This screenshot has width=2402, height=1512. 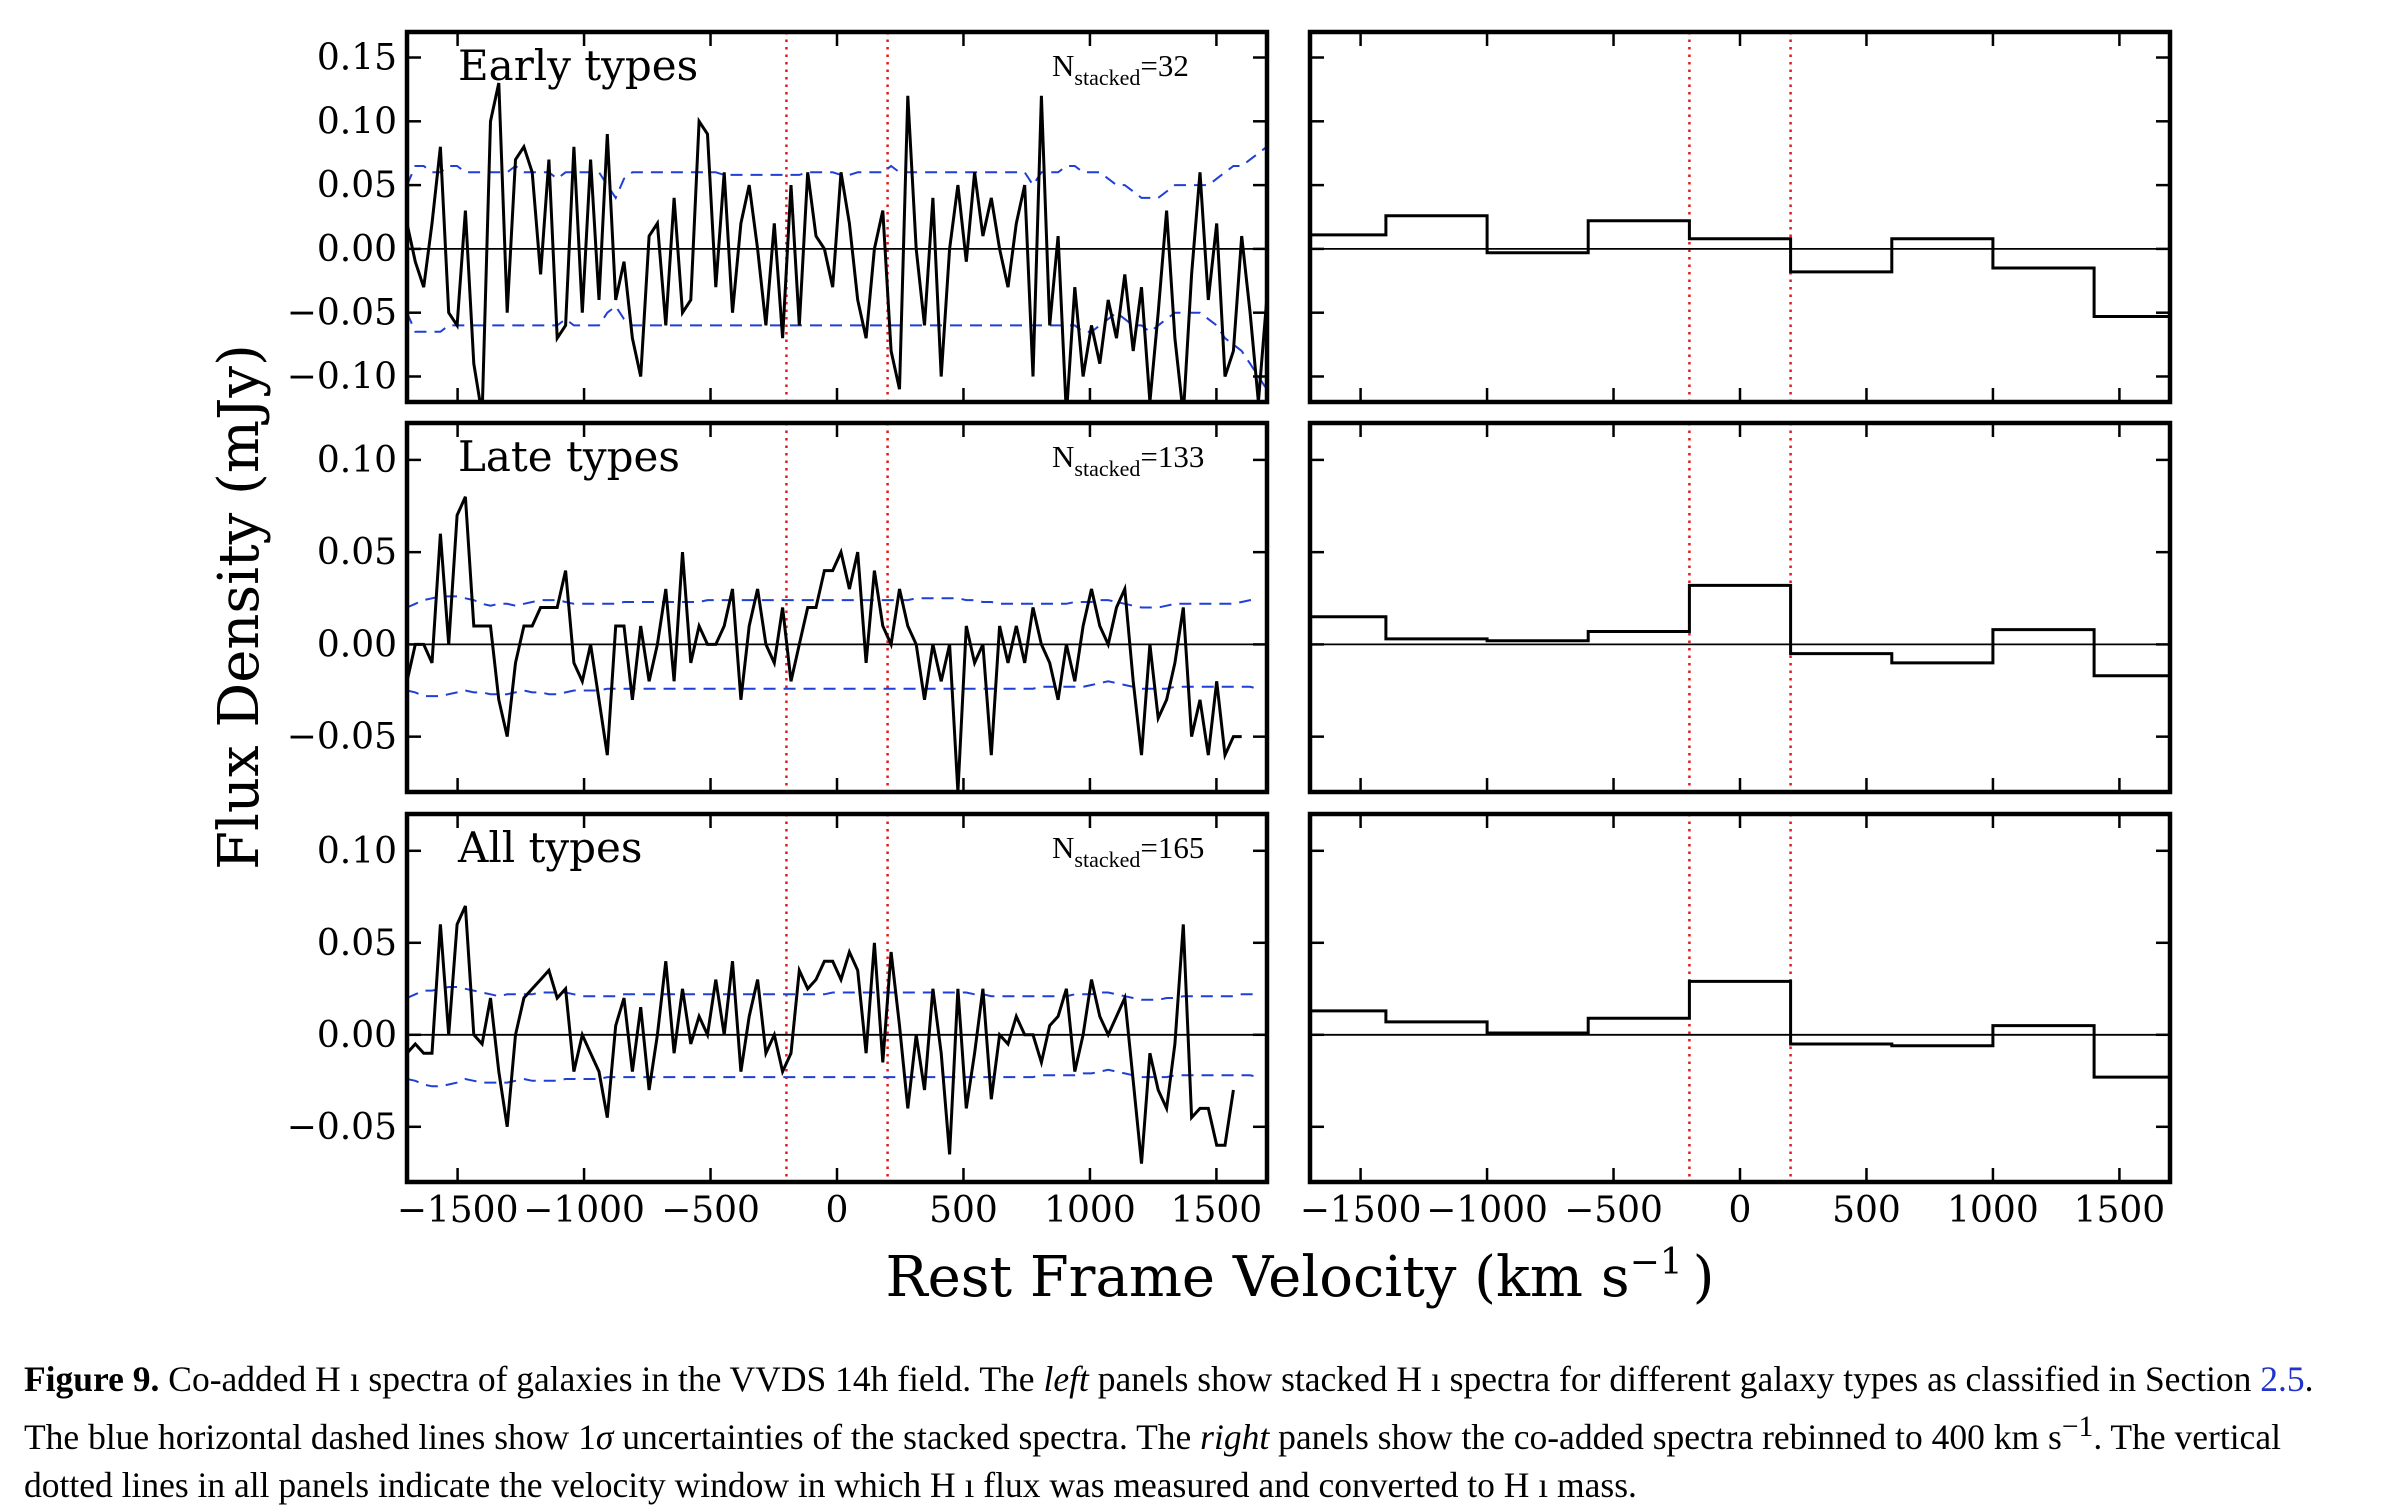 What do you see at coordinates (1257, 1277) in the screenshot?
I see `x-axis-label-text: Rest Frame Velocity (km s` at bounding box center [1257, 1277].